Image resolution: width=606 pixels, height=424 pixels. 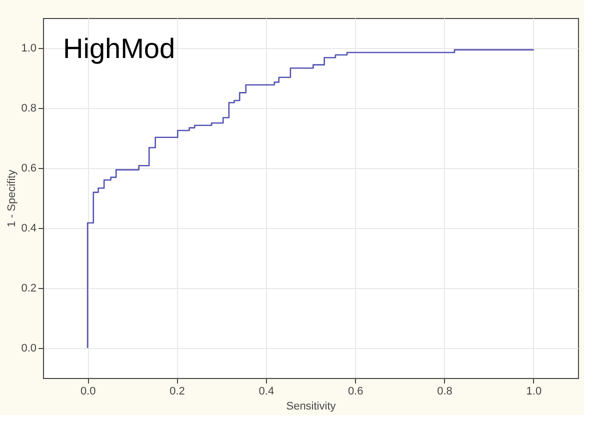 What do you see at coordinates (356, 392) in the screenshot?
I see `x-tick-label: 0.6` at bounding box center [356, 392].